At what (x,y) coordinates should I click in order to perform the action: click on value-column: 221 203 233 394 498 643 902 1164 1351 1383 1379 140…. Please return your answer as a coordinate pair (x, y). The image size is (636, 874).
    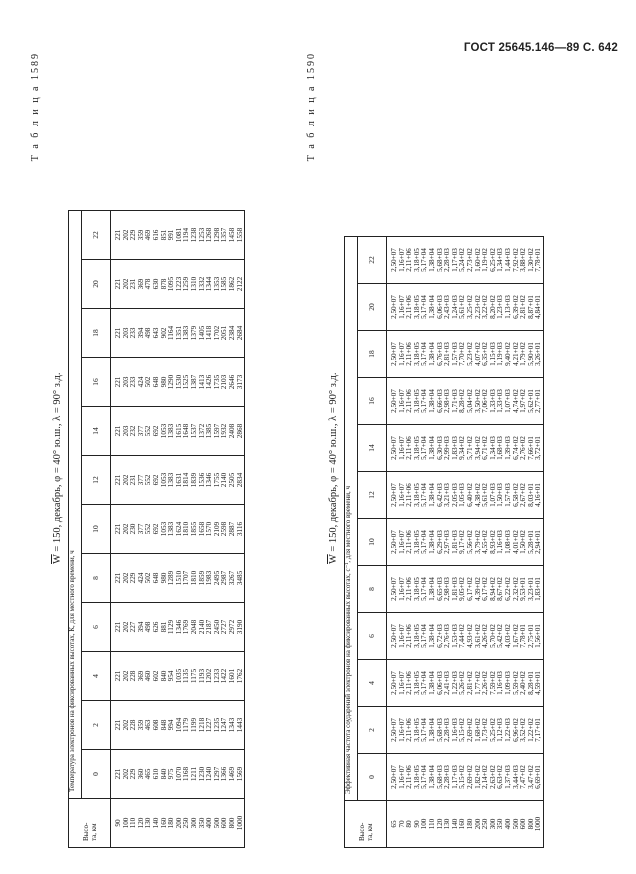
    Looking at the image, I should click on (177, 333).